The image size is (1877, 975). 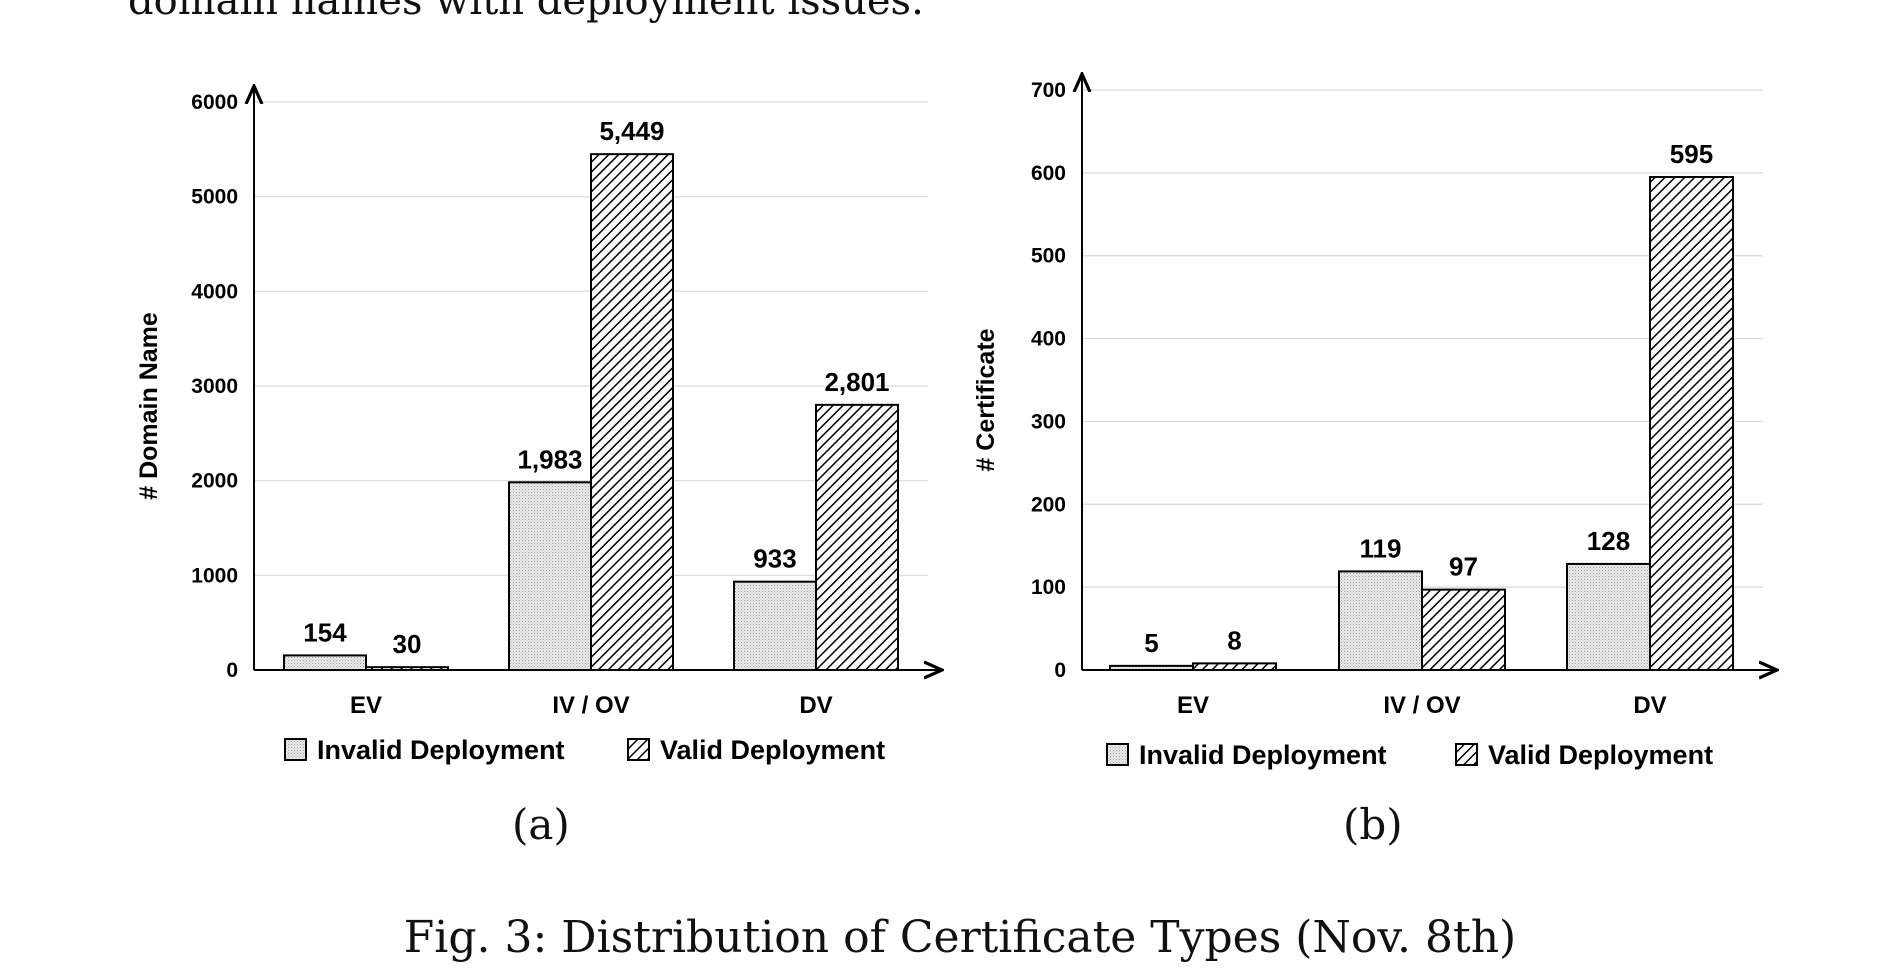 What do you see at coordinates (526, 12) in the screenshot?
I see `context-text: domain names with deployment issues.` at bounding box center [526, 12].